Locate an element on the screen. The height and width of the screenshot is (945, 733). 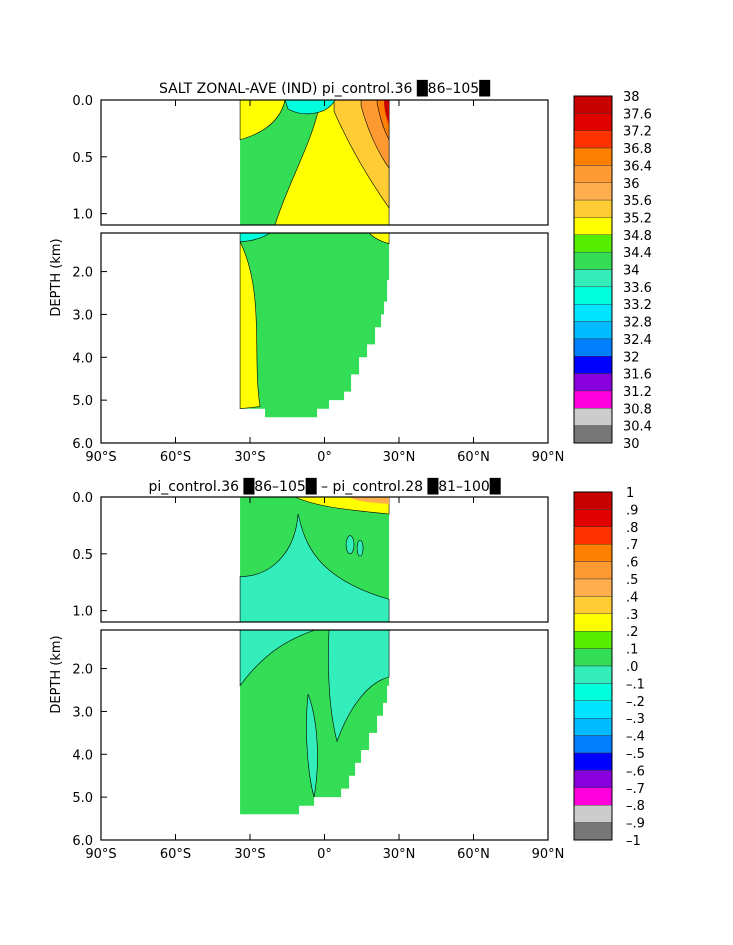
colorbar-label: 36 is located at coordinates (631, 184).